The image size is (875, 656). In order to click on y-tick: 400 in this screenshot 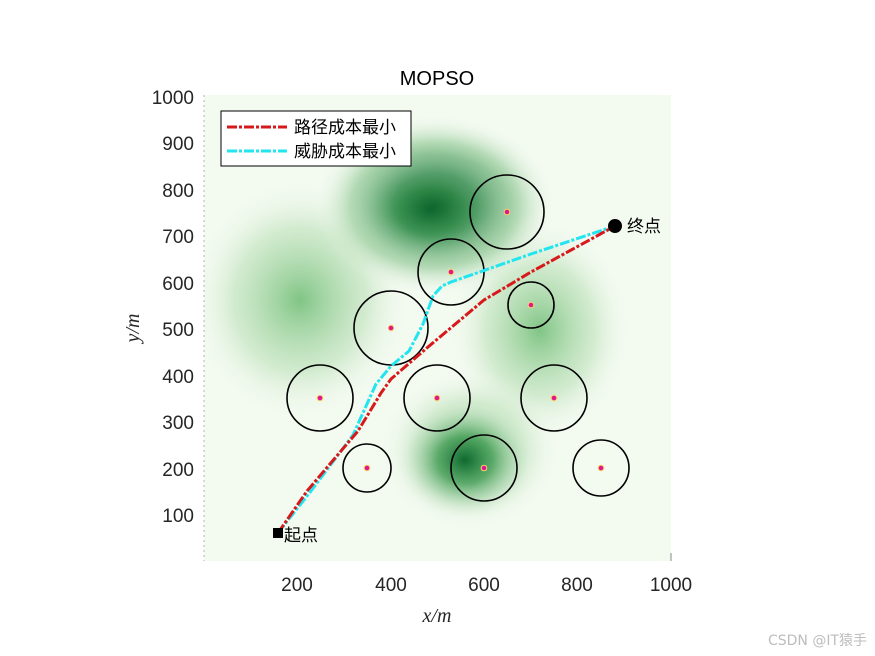, I will do `click(178, 377)`.